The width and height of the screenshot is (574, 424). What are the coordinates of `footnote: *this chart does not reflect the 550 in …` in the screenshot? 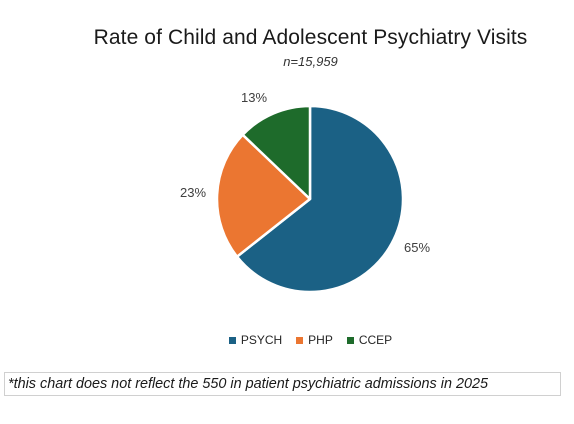 It's located at (282, 384).